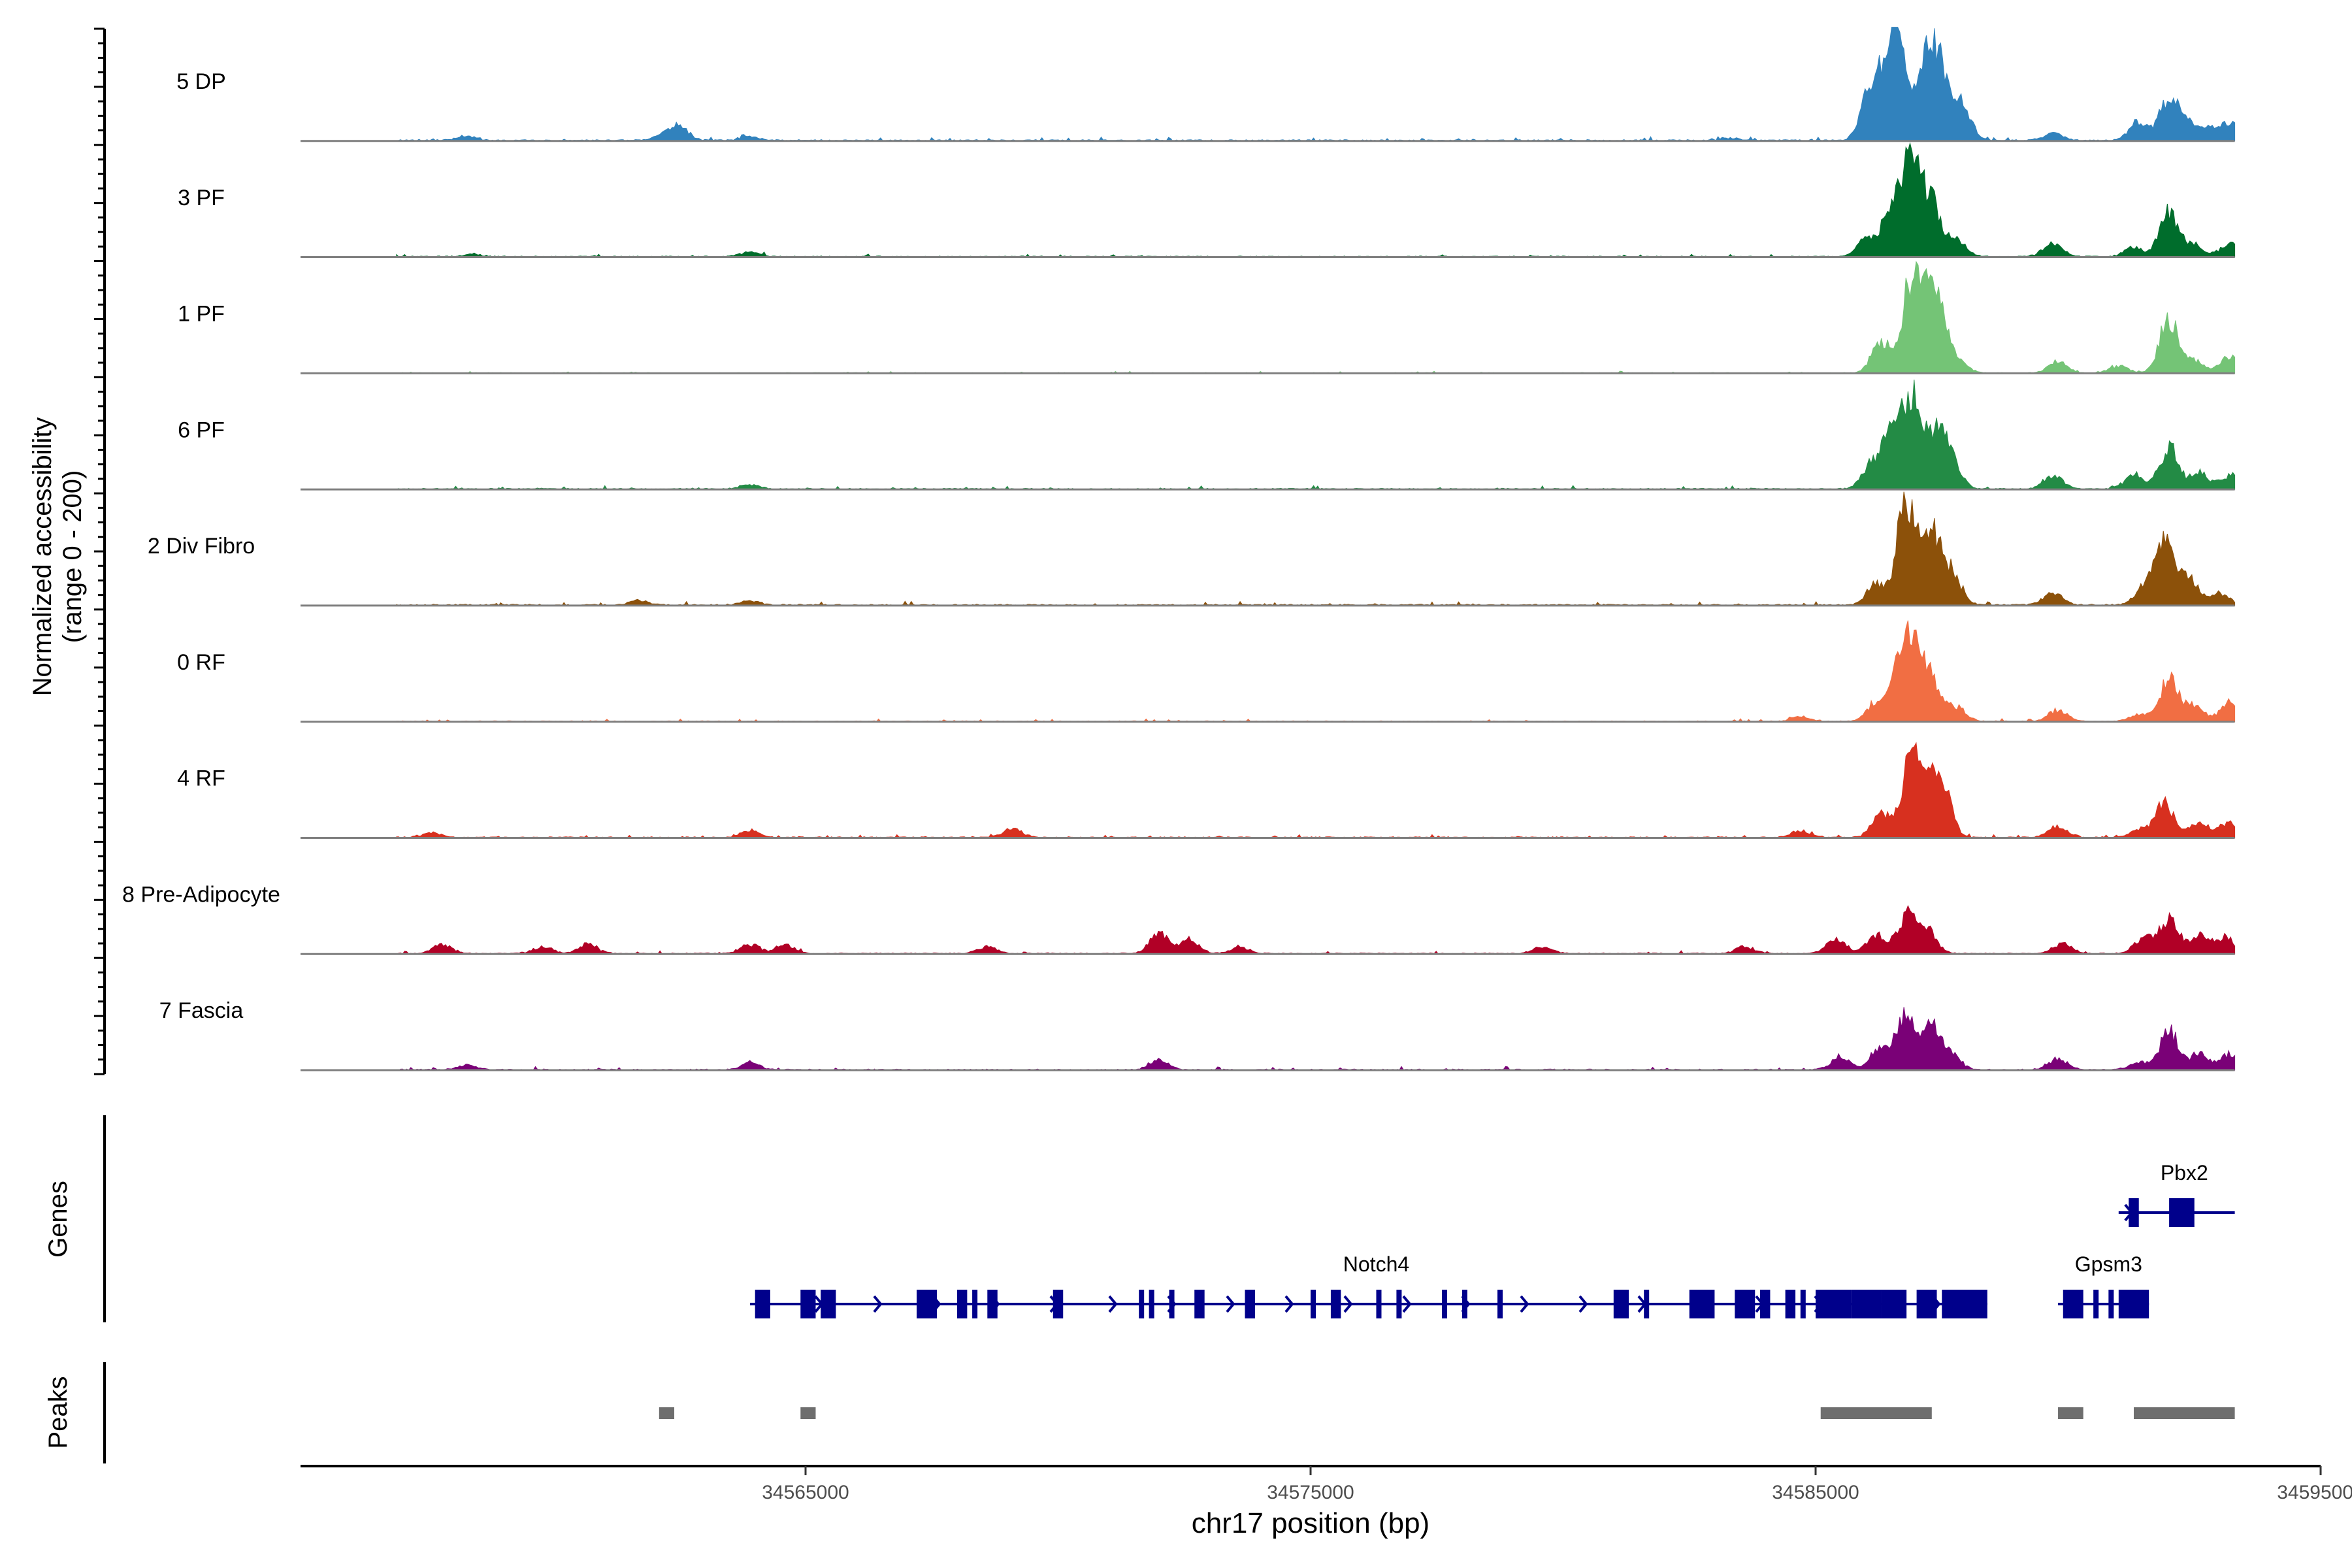 Image resolution: width=2352 pixels, height=1568 pixels. What do you see at coordinates (2314, 1492) in the screenshot?
I see `x-tick-label: 34595000` at bounding box center [2314, 1492].